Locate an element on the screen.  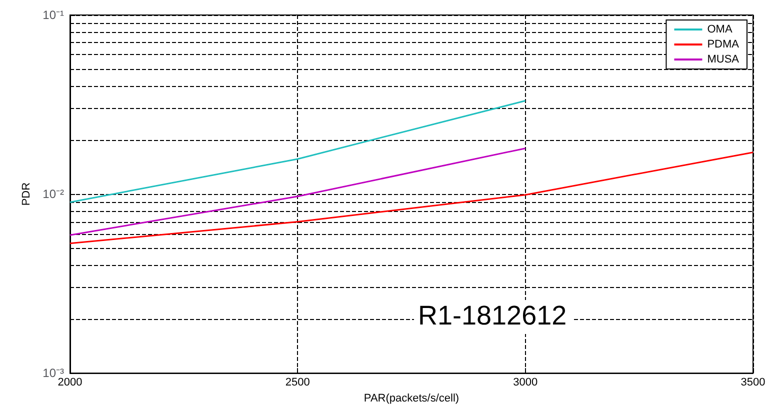
legend-label: OMA is located at coordinates (720, 30).